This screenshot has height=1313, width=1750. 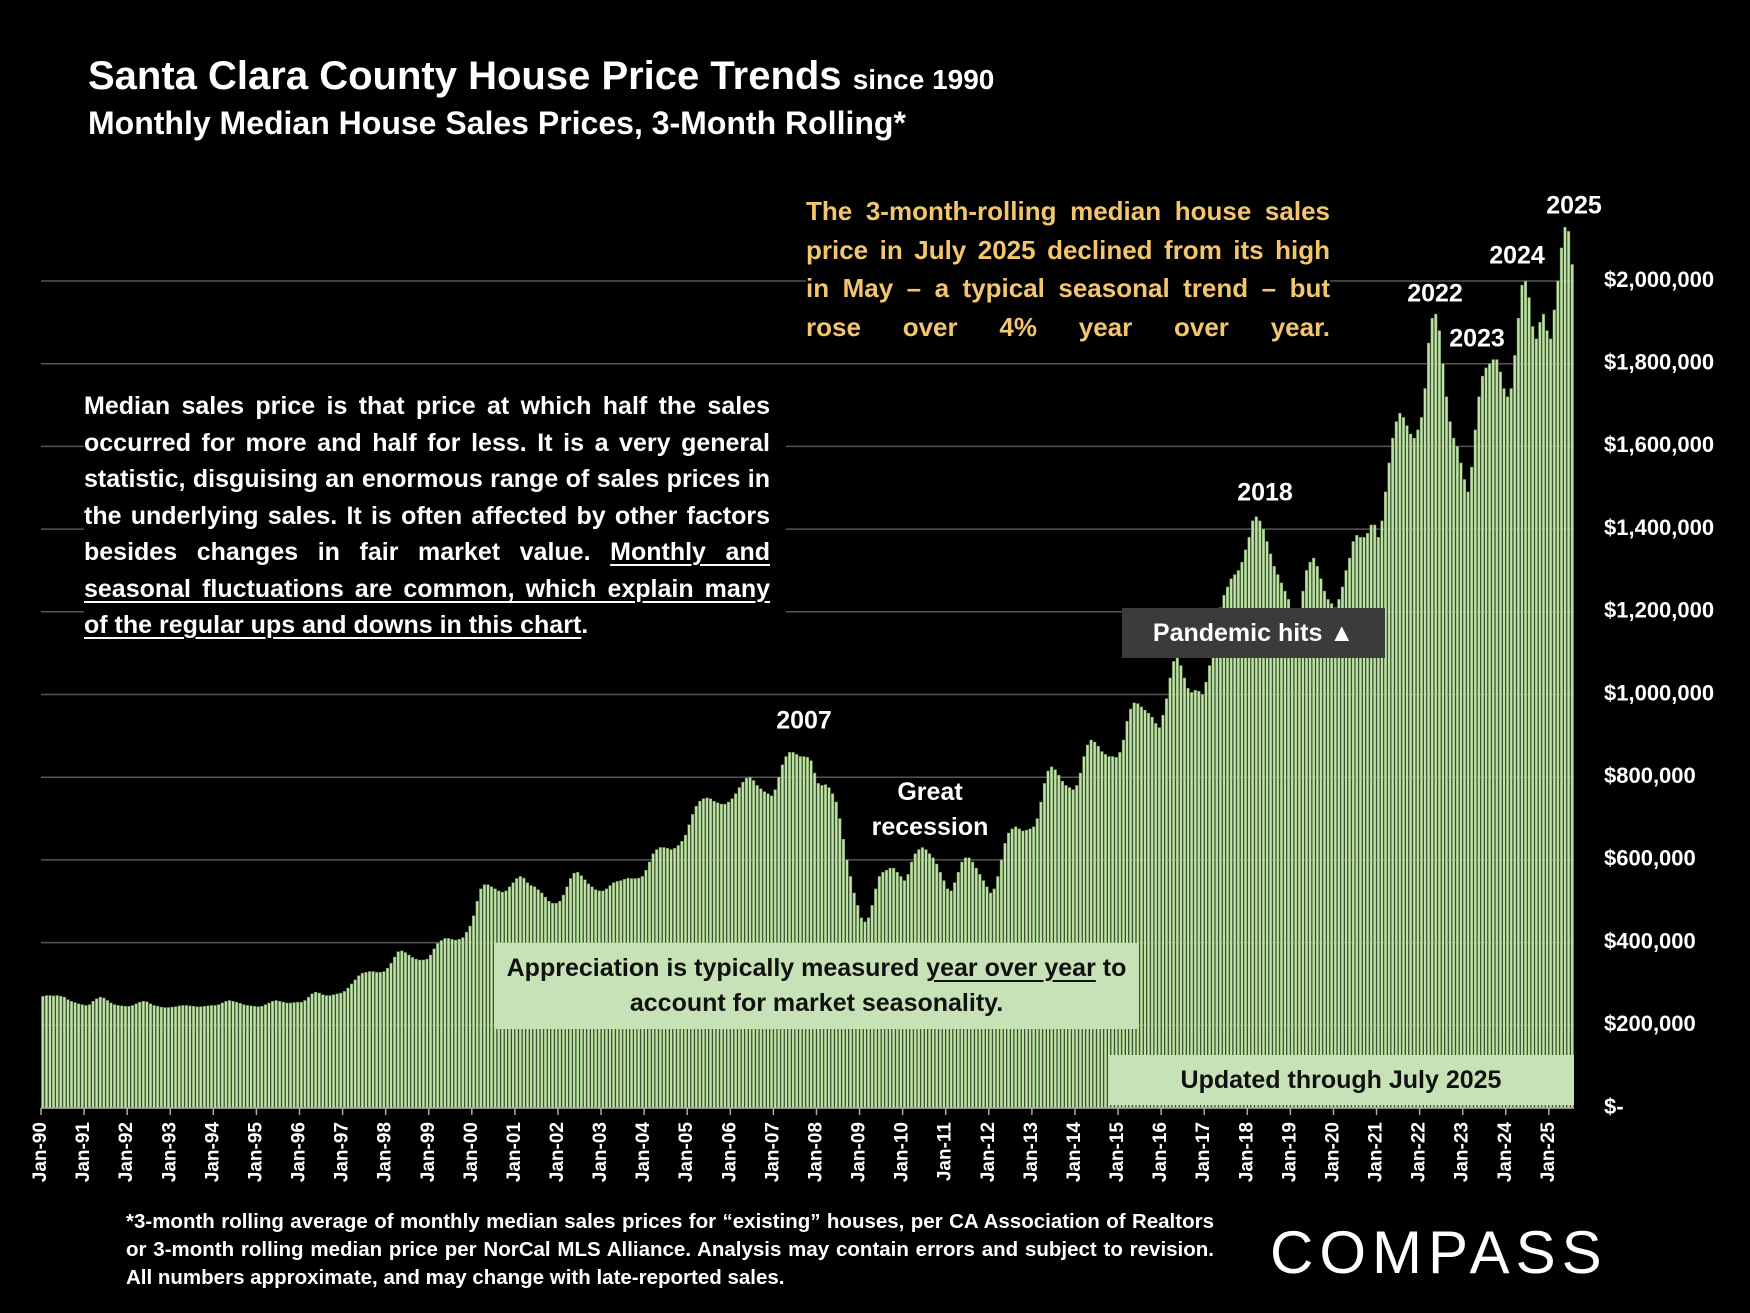 I want to click on year-annotation: 2007, so click(x=804, y=721).